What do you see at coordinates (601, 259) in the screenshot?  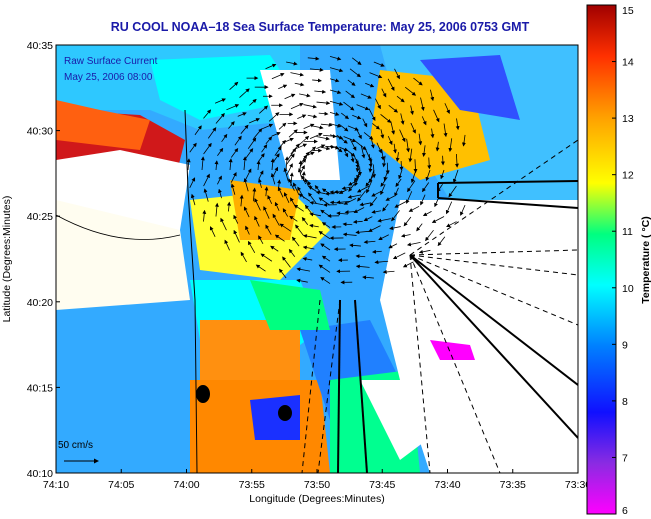 I see `colorbar` at bounding box center [601, 259].